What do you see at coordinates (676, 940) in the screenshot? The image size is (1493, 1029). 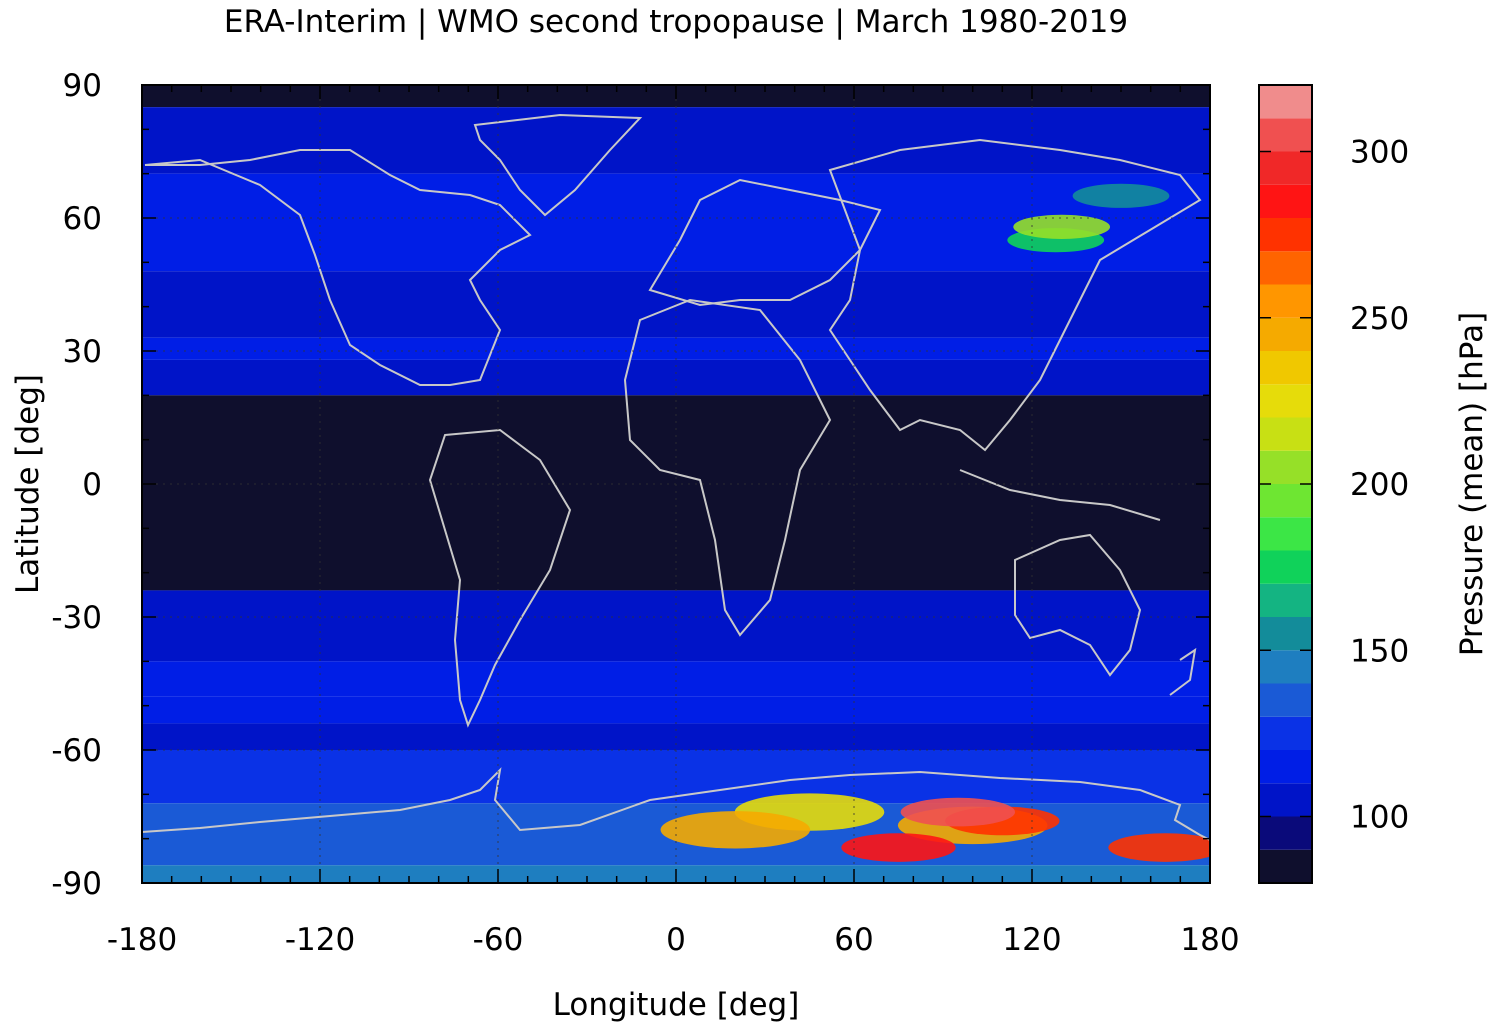 I see `x-tick-label: 0` at bounding box center [676, 940].